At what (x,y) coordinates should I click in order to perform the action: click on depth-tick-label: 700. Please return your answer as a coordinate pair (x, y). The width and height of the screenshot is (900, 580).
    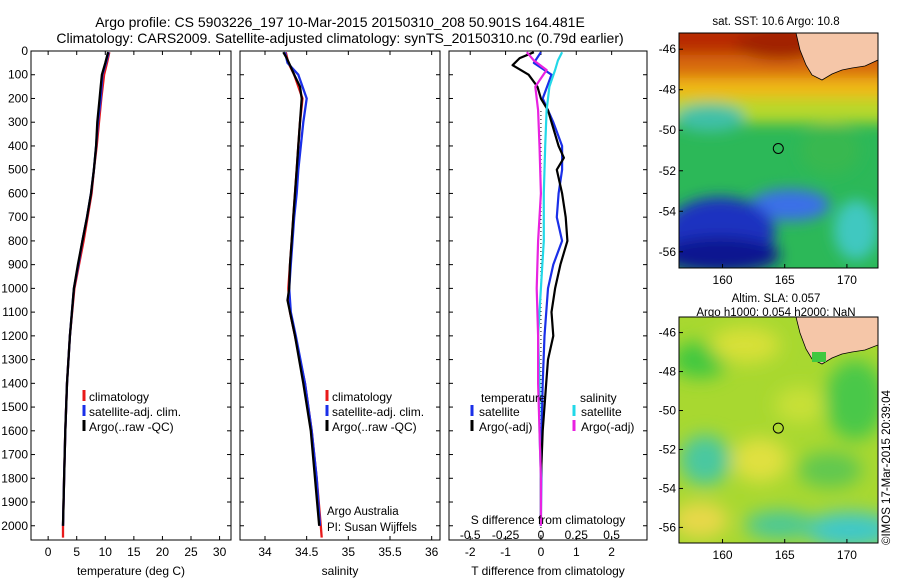
    Looking at the image, I should click on (18, 217).